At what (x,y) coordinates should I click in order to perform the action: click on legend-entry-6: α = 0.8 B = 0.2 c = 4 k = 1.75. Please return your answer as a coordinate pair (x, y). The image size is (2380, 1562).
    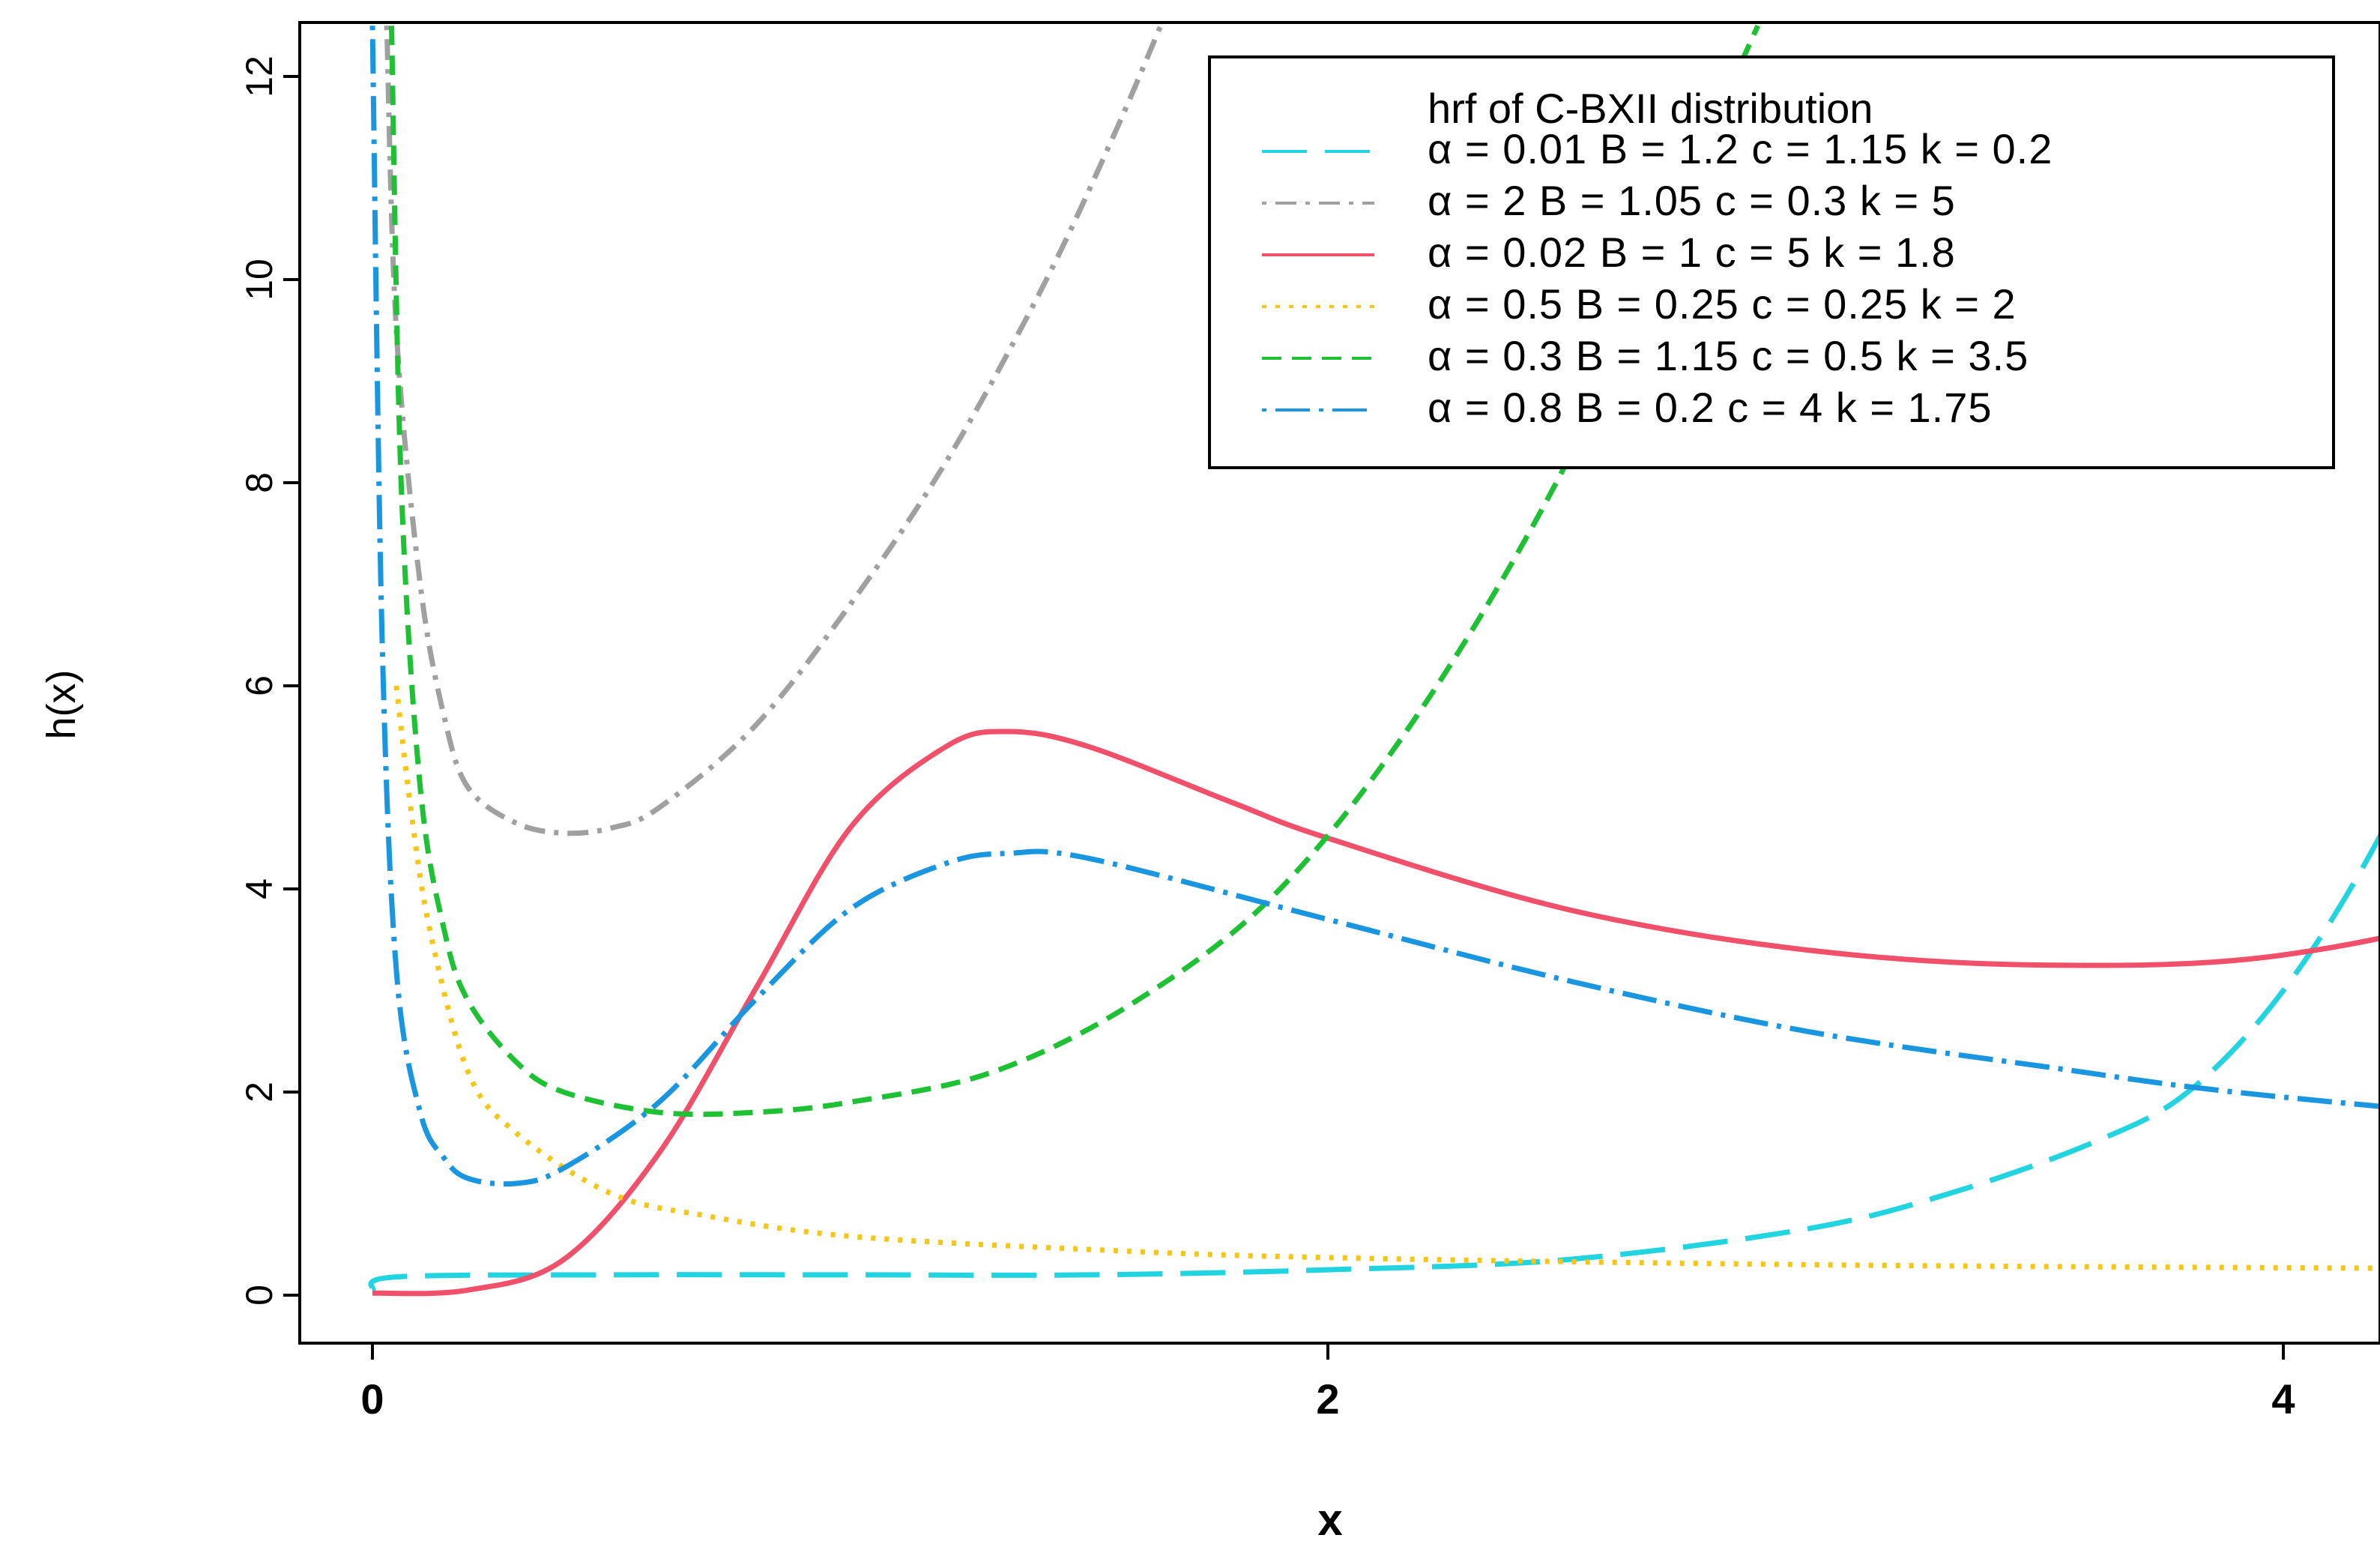
    Looking at the image, I should click on (1710, 408).